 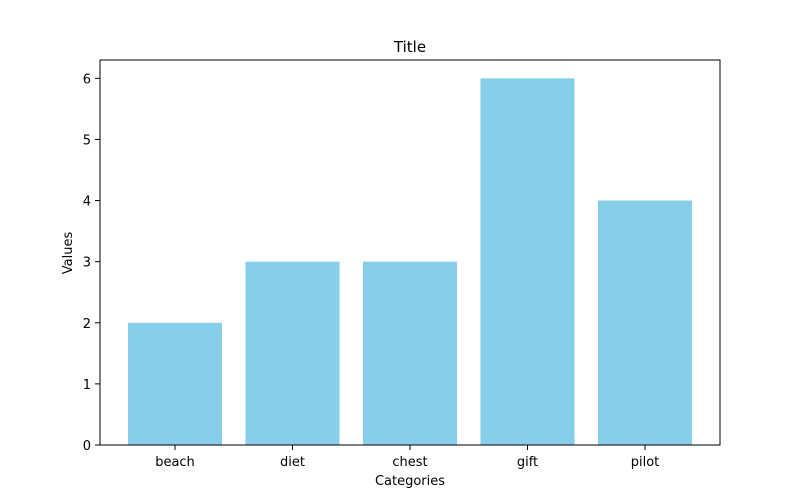 I want to click on bar-chest, so click(x=410, y=353).